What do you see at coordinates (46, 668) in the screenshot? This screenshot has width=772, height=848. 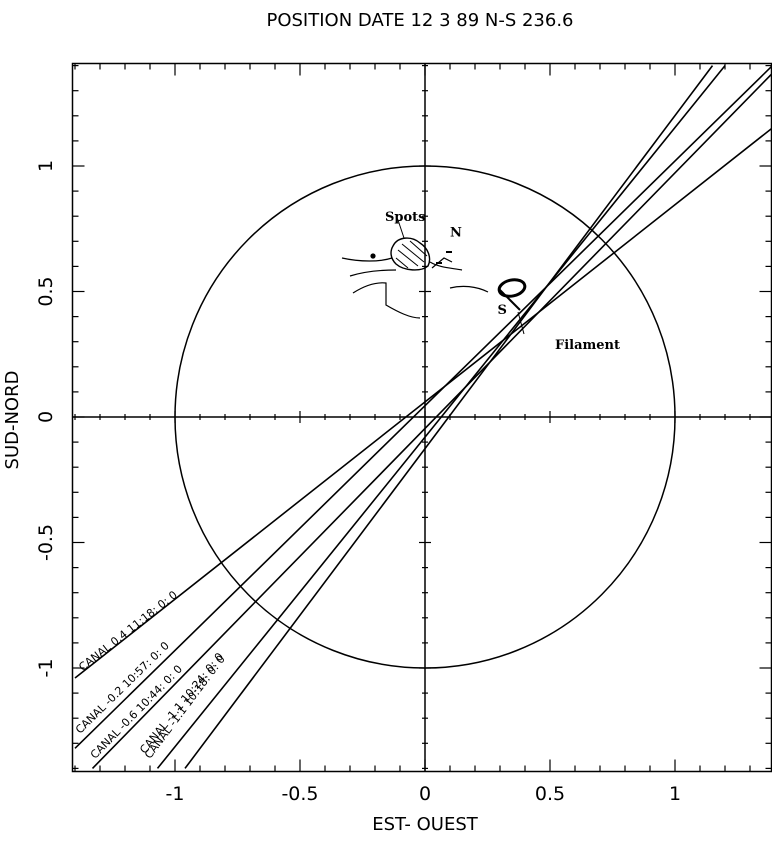 I see `y-tick-label: -1` at bounding box center [46, 668].